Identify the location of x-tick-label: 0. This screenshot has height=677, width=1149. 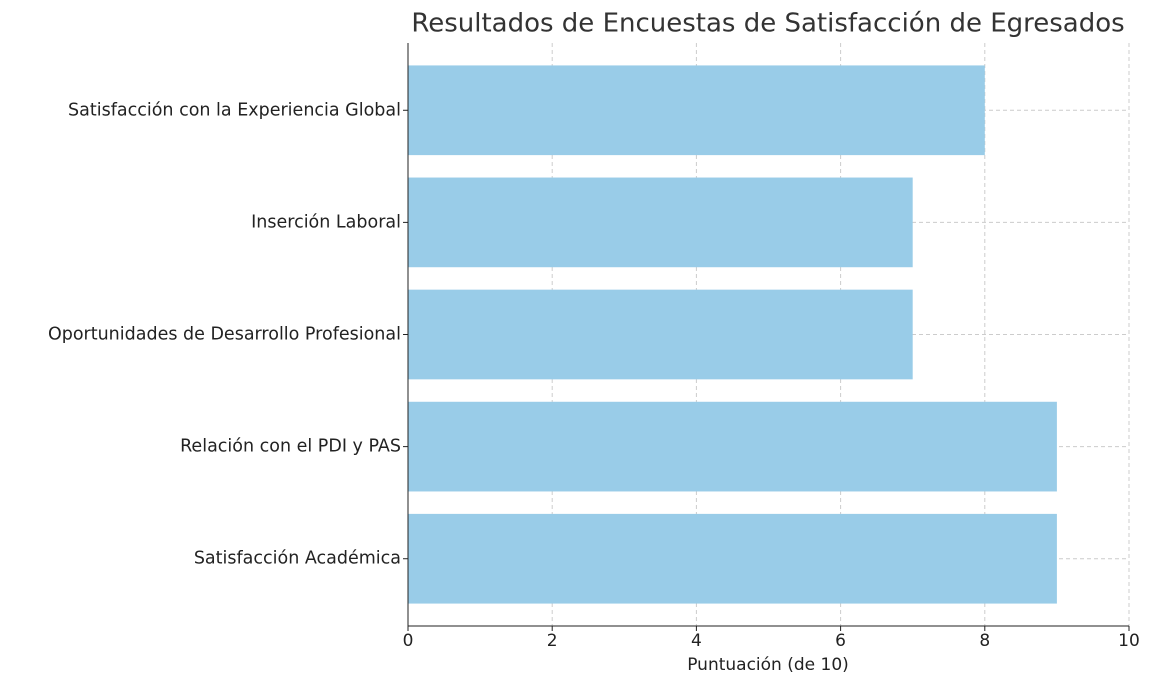
(408, 641).